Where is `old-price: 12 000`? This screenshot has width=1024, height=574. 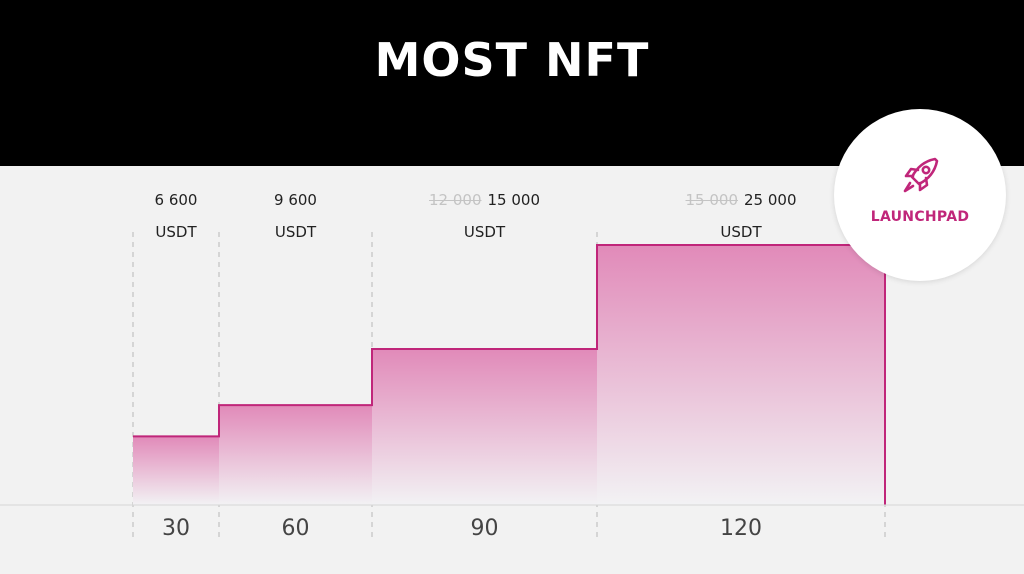 old-price: 12 000 is located at coordinates (455, 200).